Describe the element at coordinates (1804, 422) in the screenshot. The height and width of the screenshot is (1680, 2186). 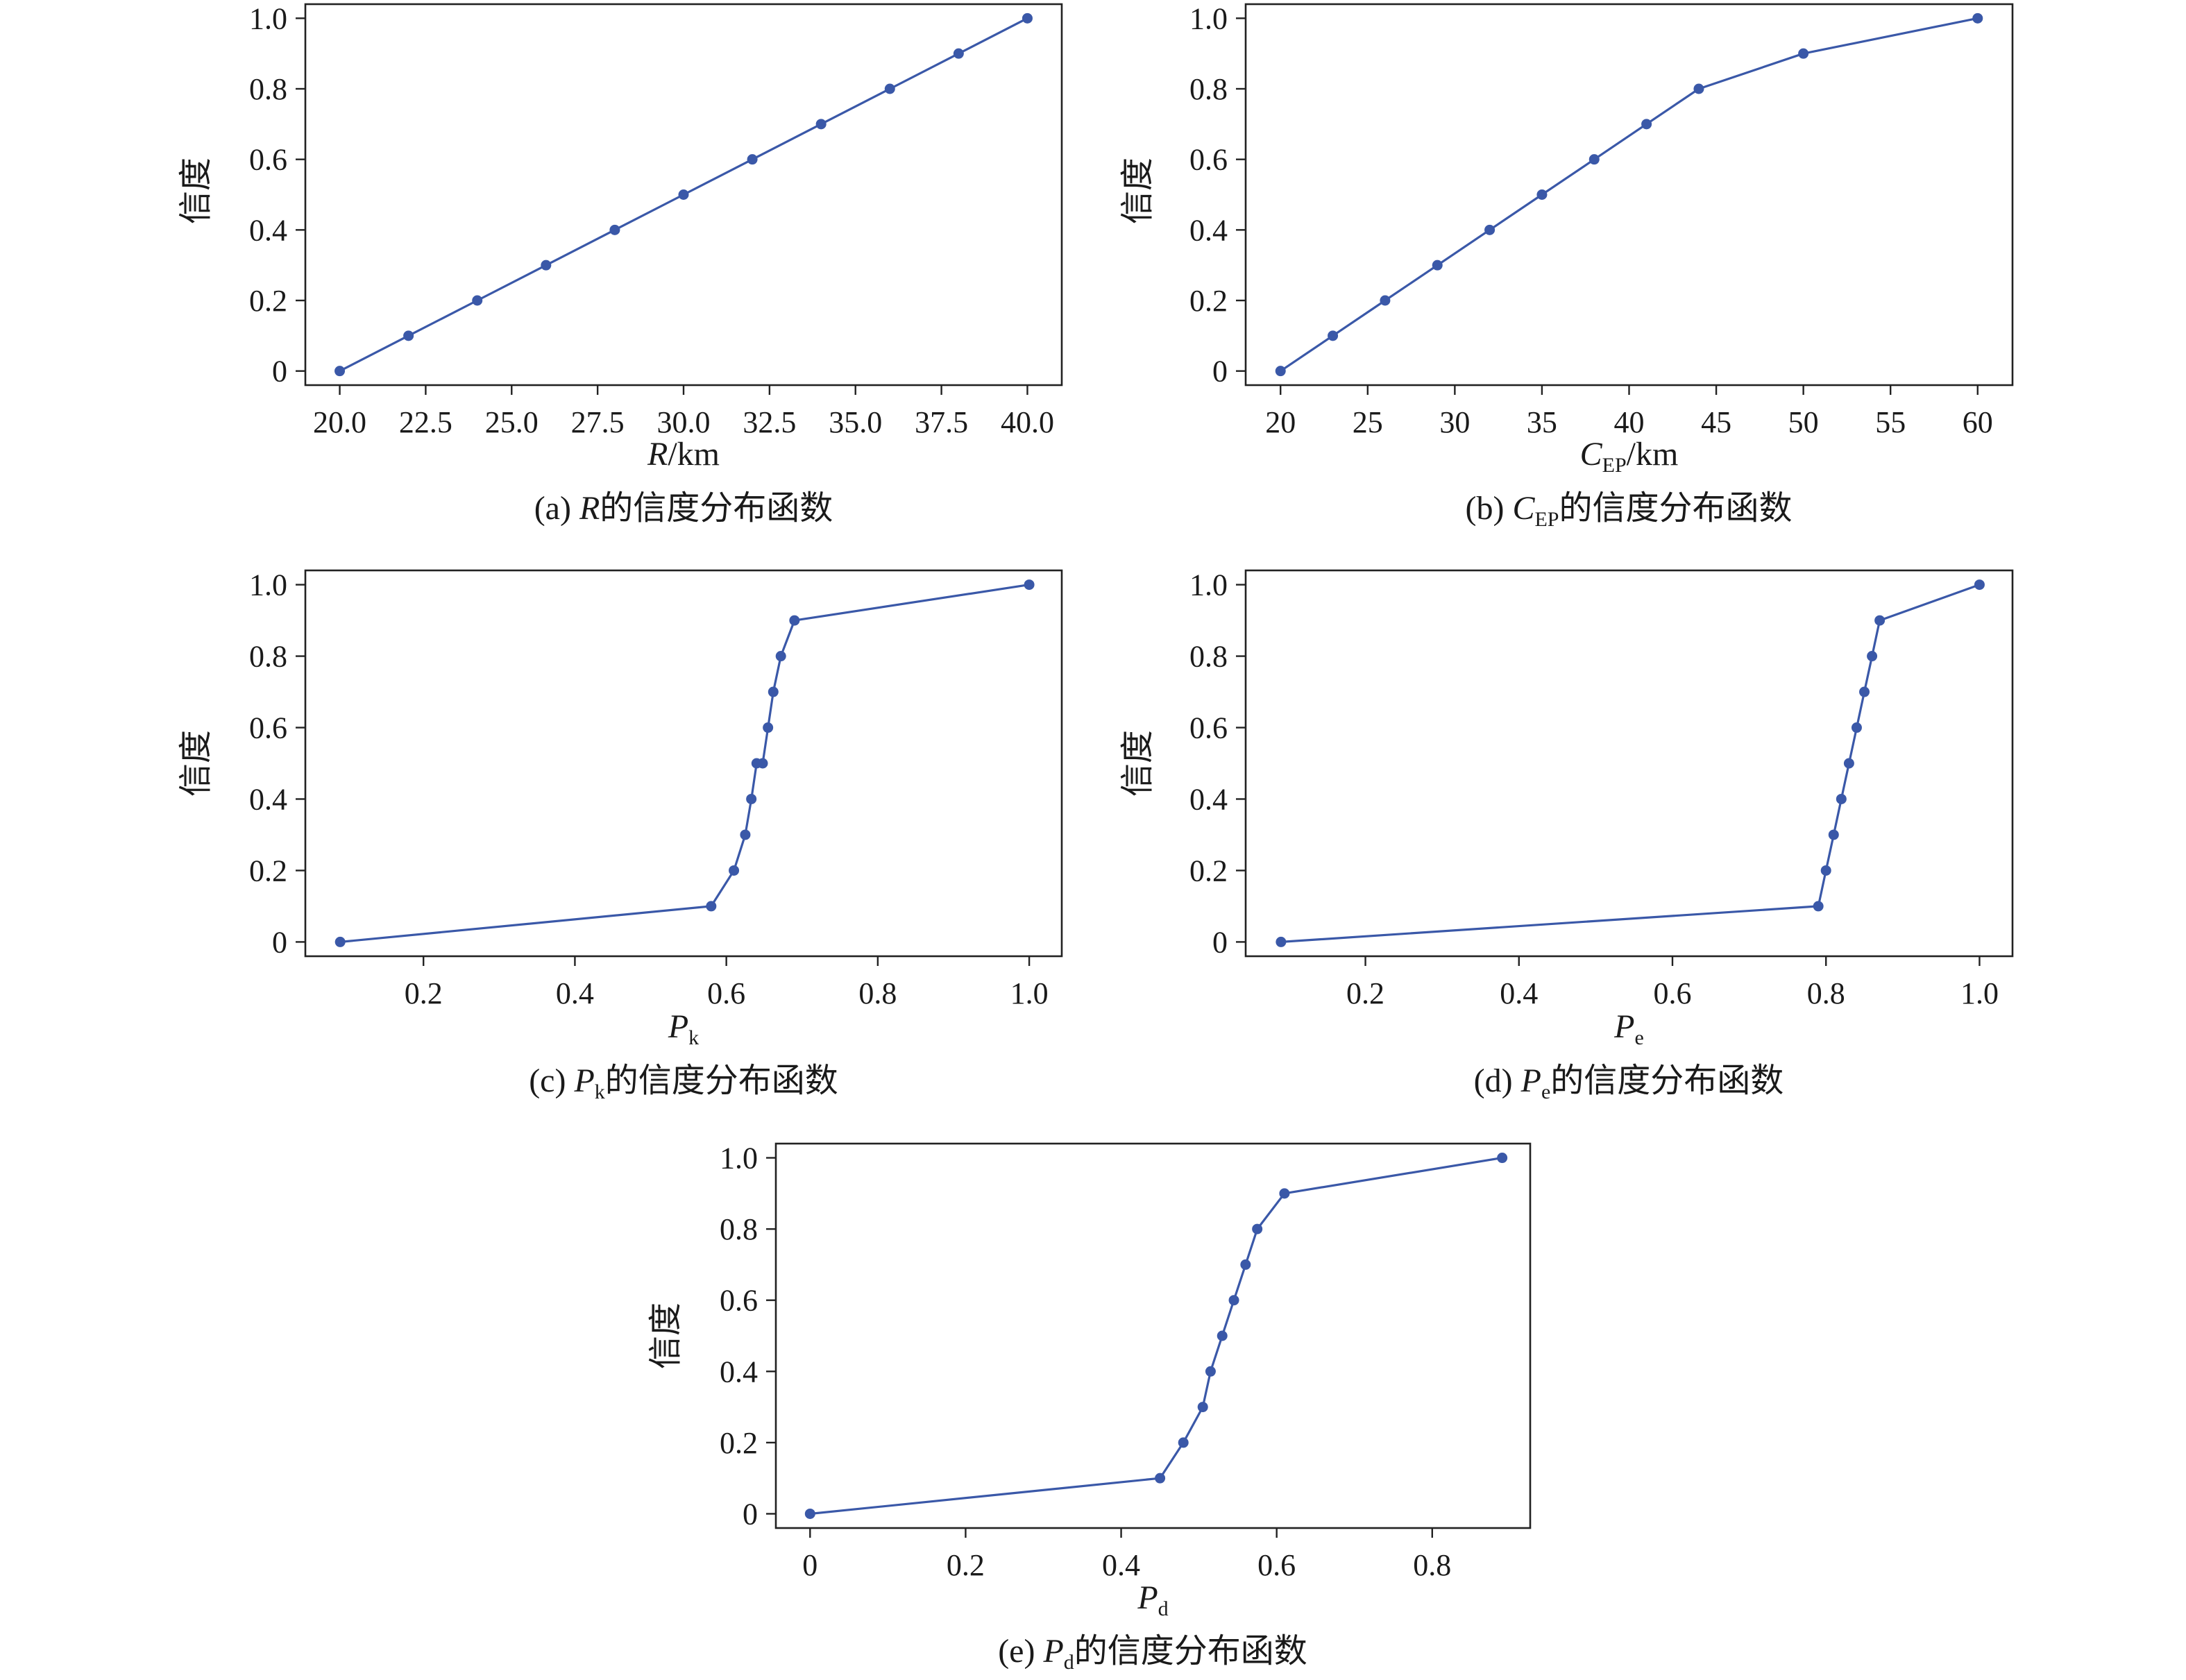
I see `x-tick-label-b-6: 50` at that location.